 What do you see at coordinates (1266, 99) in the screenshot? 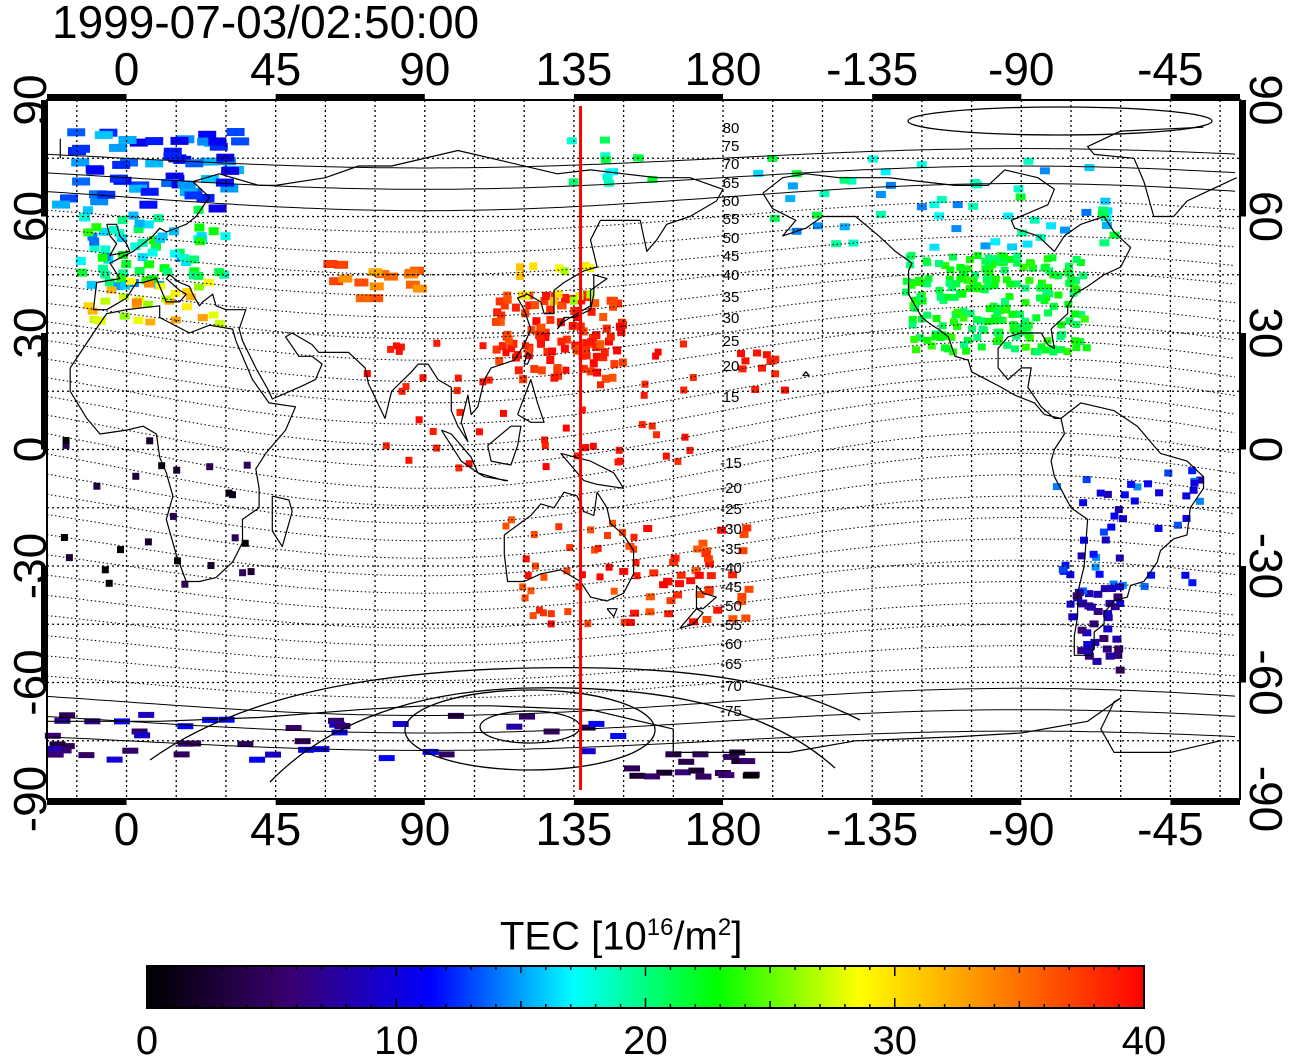
I see `right-lat-label: 90` at bounding box center [1266, 99].